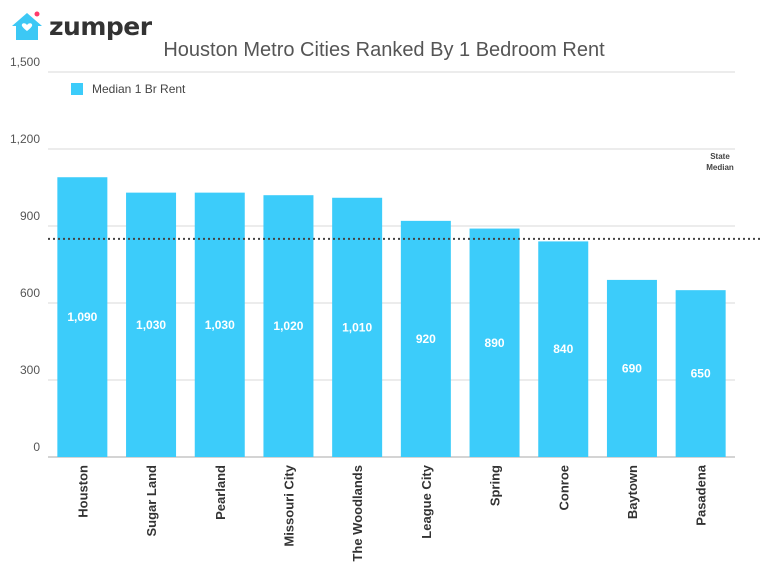 The width and height of the screenshot is (768, 576). Describe the element at coordinates (563, 488) in the screenshot. I see `x-tick-label: Conroe` at that location.